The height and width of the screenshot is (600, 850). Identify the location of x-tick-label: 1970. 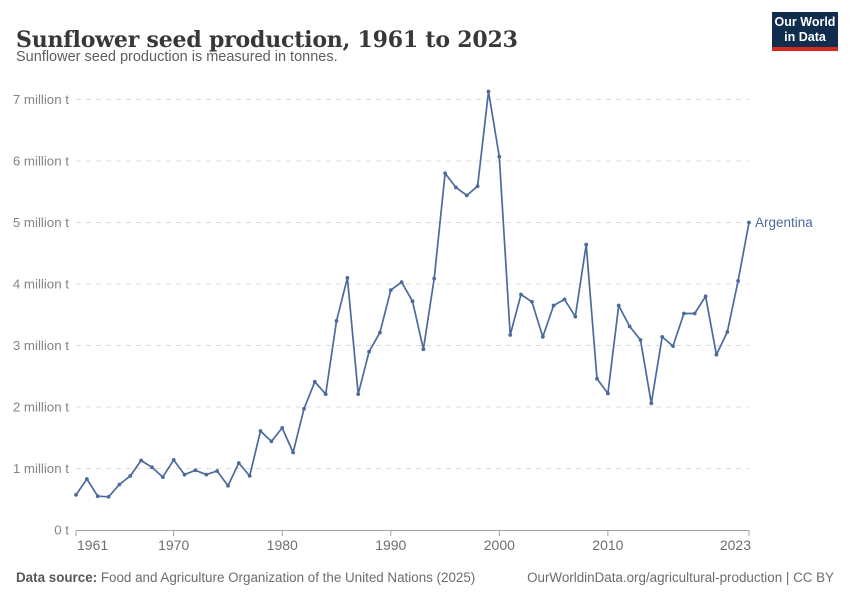
(173, 545).